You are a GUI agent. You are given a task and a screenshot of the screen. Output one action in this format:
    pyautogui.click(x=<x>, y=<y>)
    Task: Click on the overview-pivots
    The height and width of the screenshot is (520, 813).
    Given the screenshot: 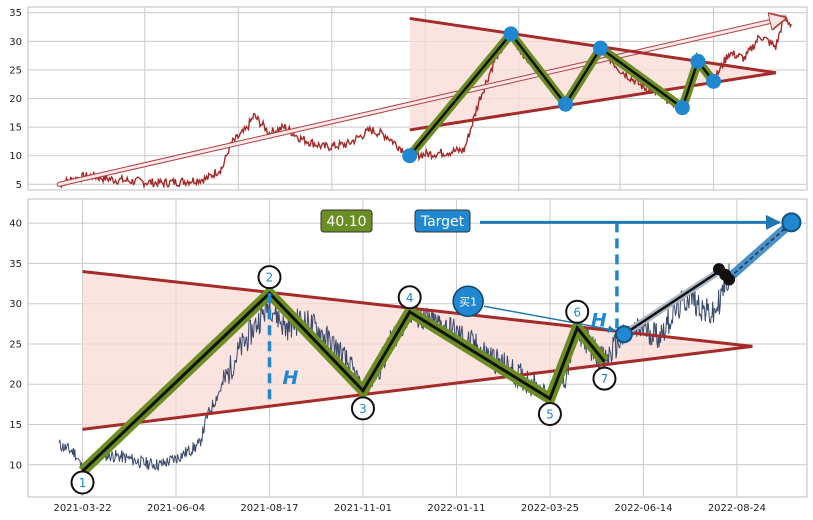 What is the action you would take?
    pyautogui.click(x=562, y=95)
    